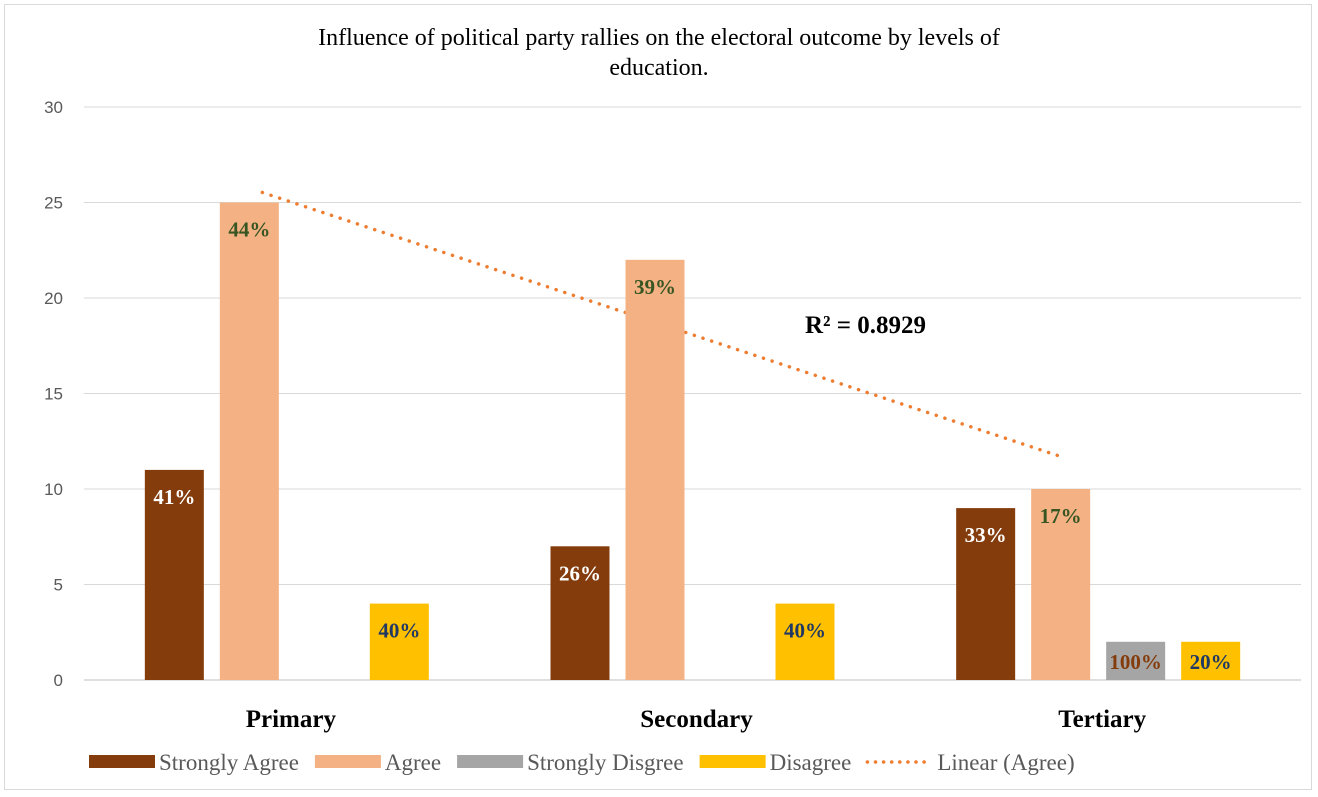 This screenshot has height=797, width=1318. I want to click on r-squared-label: R² = 0.8929, so click(865, 325).